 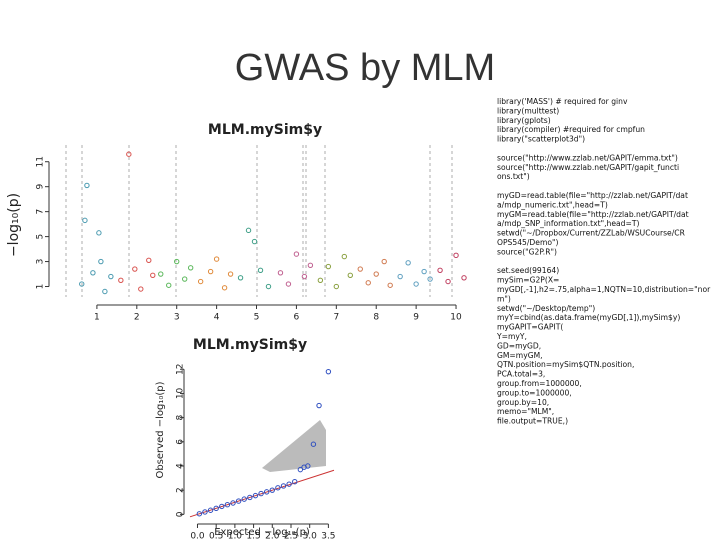 What do you see at coordinates (546, 308) in the screenshot?
I see `code-line: setwd("~/Desktop/temp")` at bounding box center [546, 308].